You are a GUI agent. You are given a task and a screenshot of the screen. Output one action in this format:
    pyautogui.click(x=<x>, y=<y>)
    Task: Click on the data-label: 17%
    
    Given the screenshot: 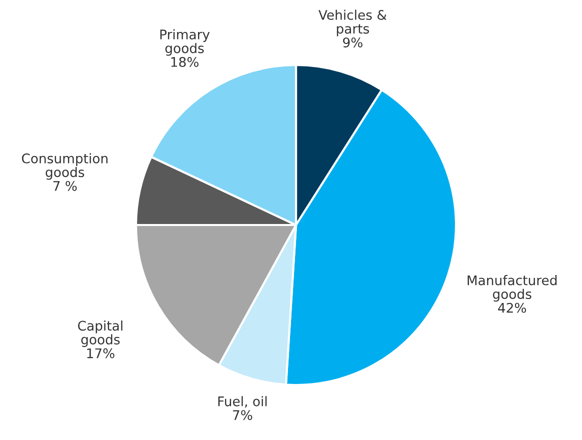 What is the action you would take?
    pyautogui.click(x=100, y=353)
    